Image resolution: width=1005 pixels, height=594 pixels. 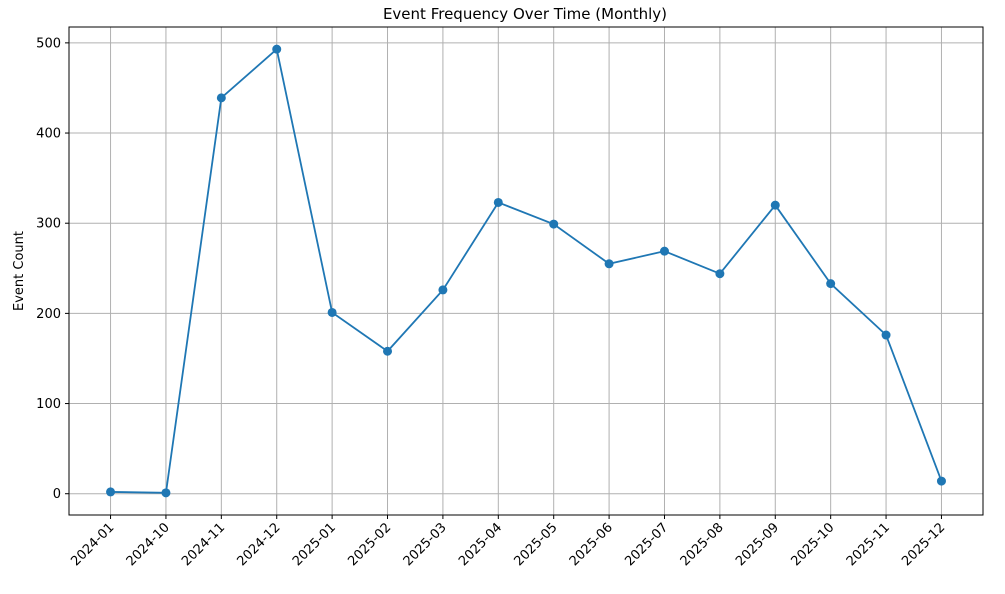 I want to click on x-tick-label: 2025-01, so click(x=314, y=544).